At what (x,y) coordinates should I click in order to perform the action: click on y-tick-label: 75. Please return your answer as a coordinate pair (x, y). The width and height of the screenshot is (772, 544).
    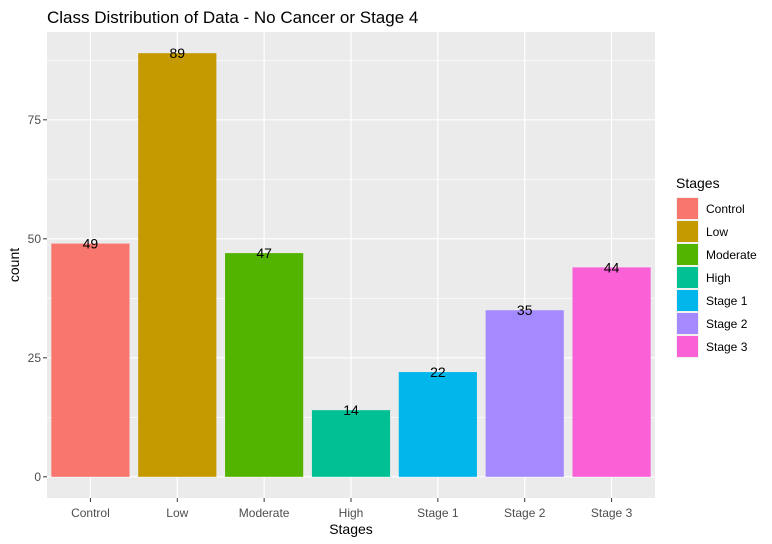
    Looking at the image, I should click on (35, 120).